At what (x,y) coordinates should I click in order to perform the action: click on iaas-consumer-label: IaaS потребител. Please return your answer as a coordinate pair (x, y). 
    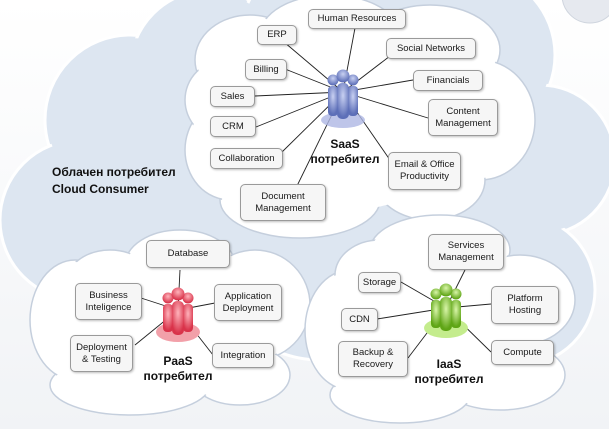
    Looking at the image, I should click on (449, 372).